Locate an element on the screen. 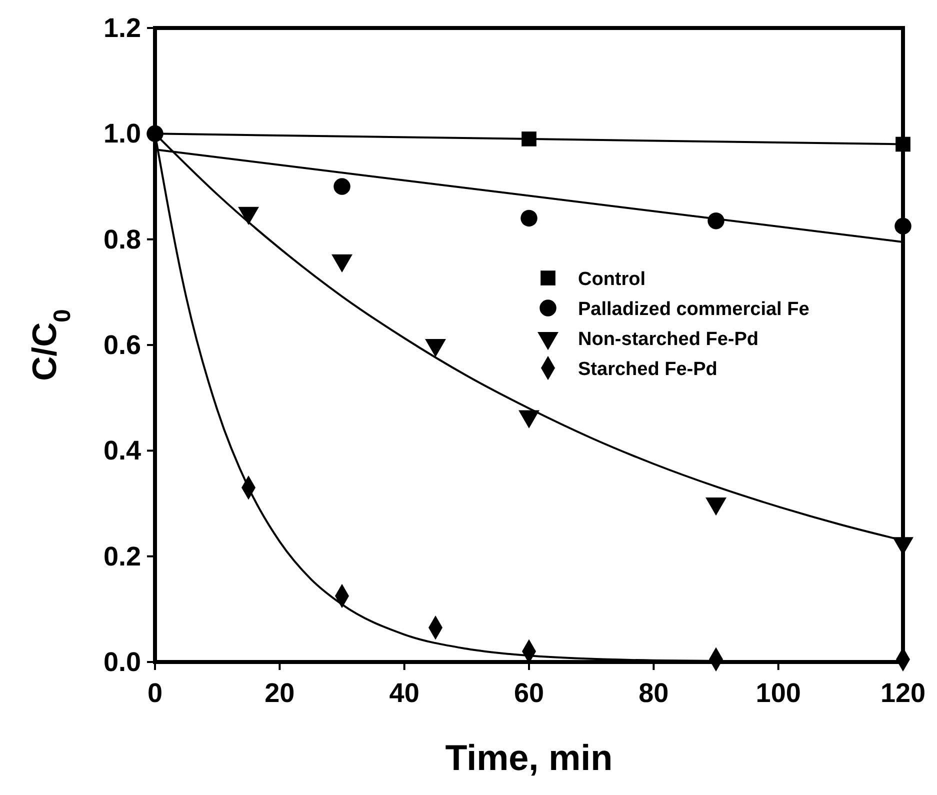  x-axis-title: Time, min is located at coordinates (529, 757).